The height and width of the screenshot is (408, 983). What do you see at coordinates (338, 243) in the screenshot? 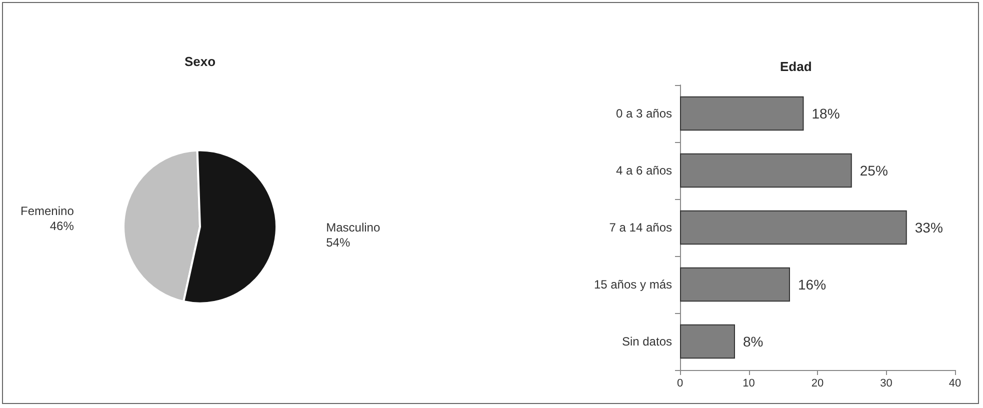
I see `data-label: 54%` at bounding box center [338, 243].